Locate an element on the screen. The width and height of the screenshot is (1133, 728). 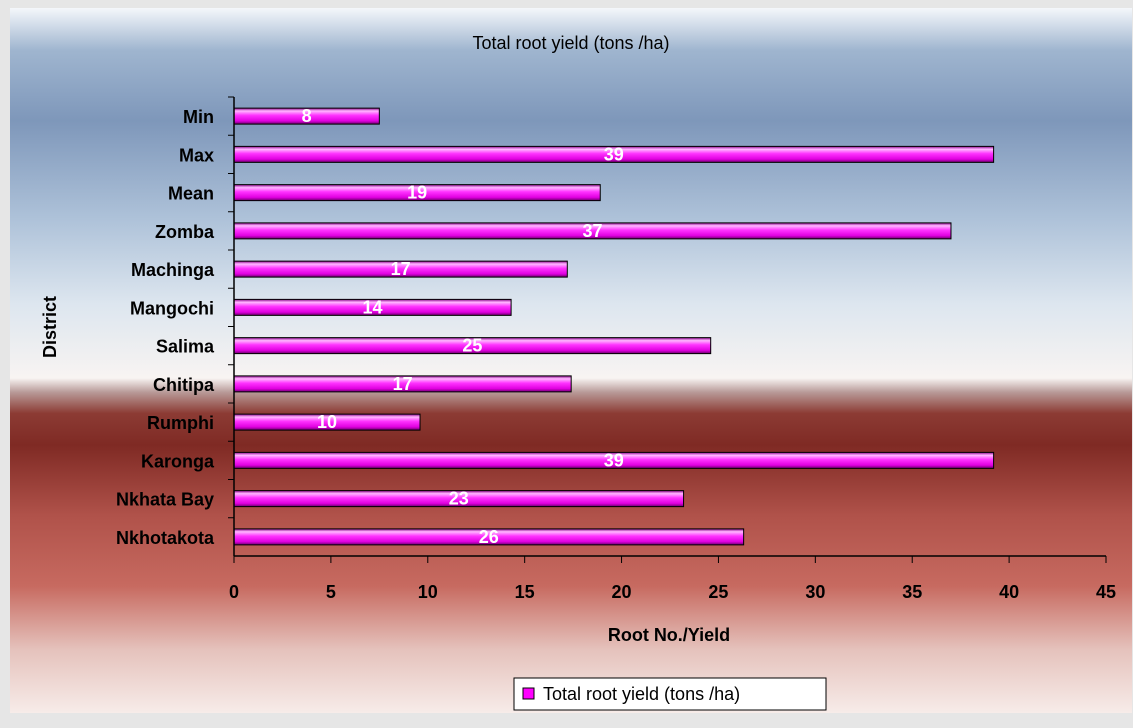
legend-swatch is located at coordinates (528, 693).